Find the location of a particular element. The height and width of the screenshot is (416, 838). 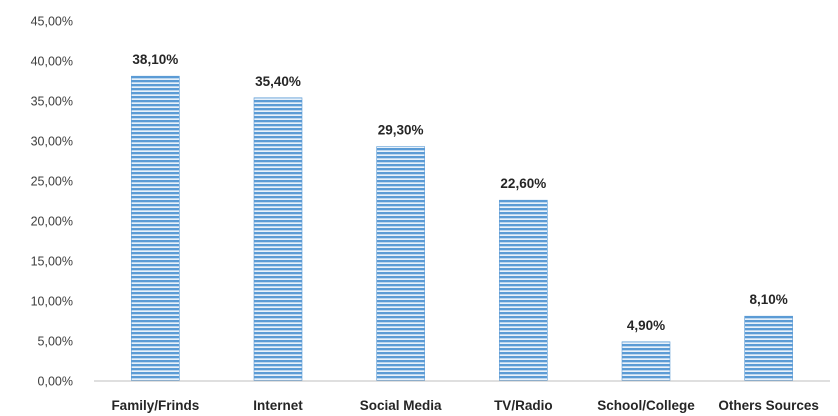

y-tick-label: 20,00% is located at coordinates (52, 222).